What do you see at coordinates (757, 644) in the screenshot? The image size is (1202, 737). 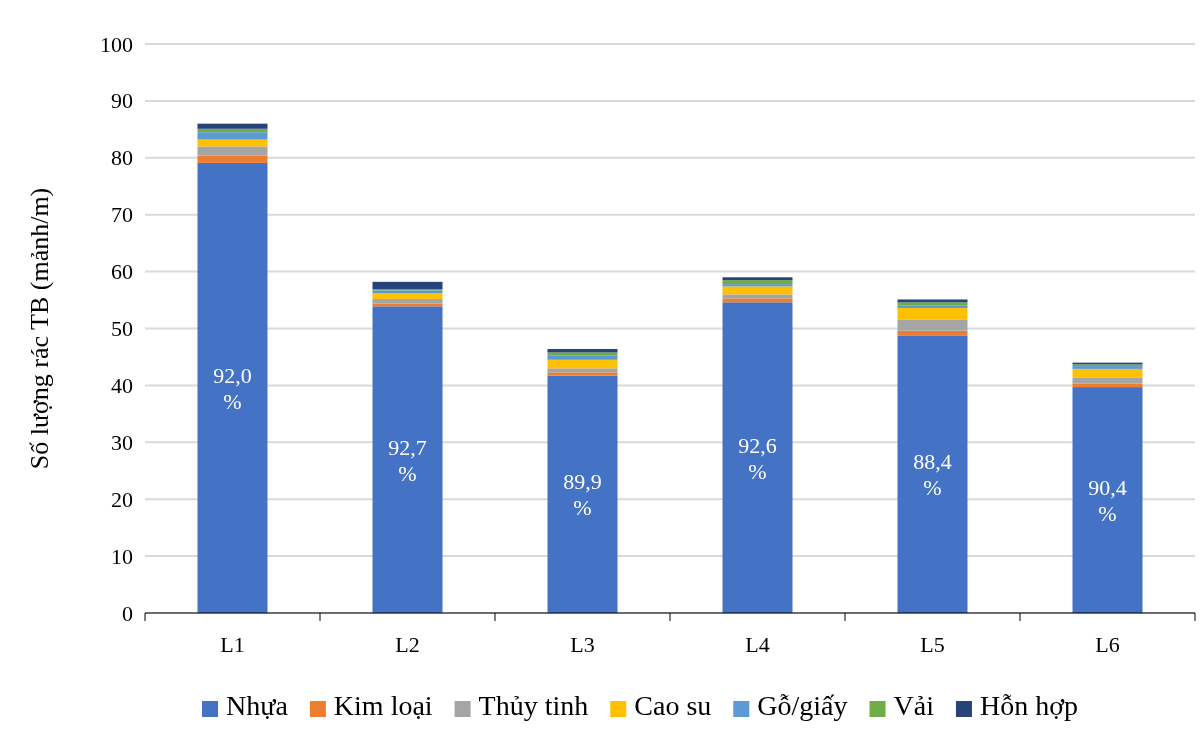 I see `x-tick-label: L4` at bounding box center [757, 644].